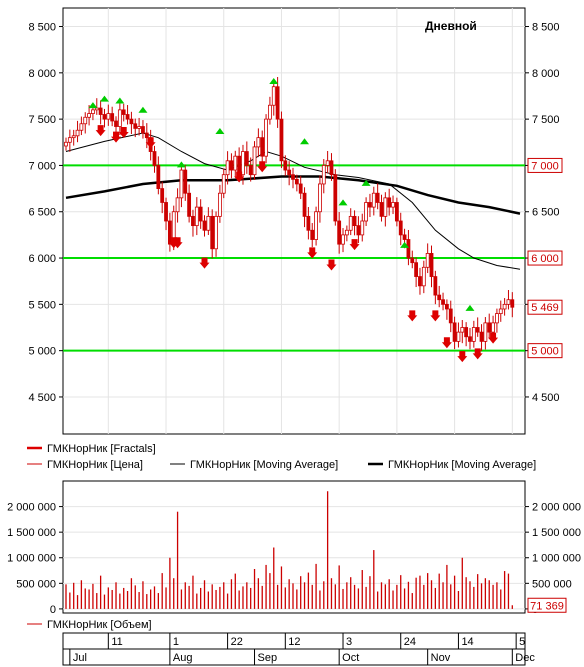 The image size is (584, 667). What do you see at coordinates (183, 658) in the screenshot?
I see `month-tick-label: Aug` at bounding box center [183, 658].